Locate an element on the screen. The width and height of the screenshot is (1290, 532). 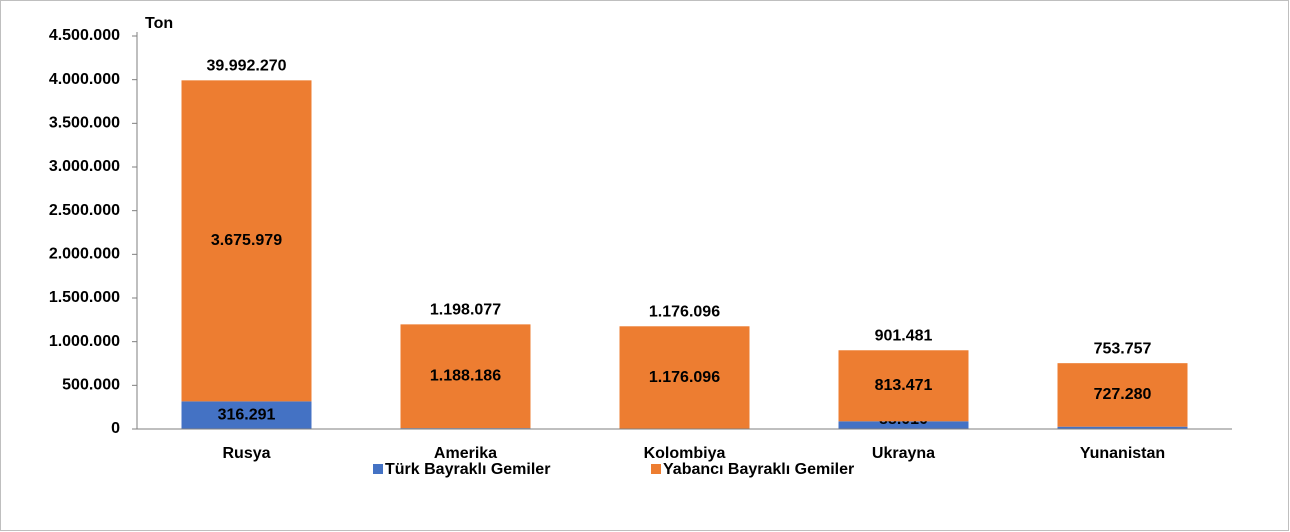
y-tick-label: 1.000.000 is located at coordinates (84, 341).